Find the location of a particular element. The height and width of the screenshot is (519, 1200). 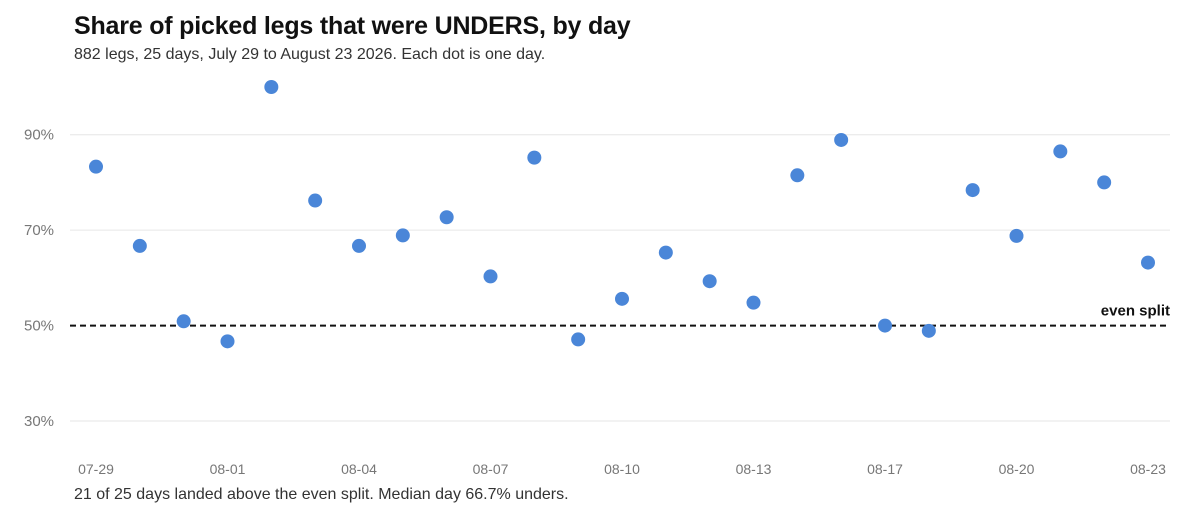

x-tick-label: 08-07 is located at coordinates (491, 469).